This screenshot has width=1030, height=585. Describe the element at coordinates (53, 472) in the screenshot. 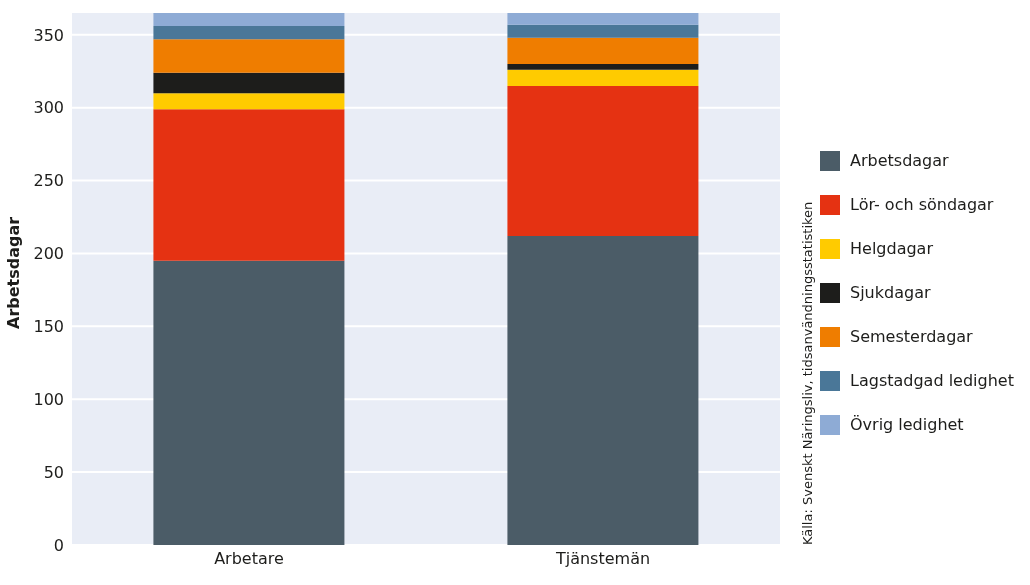

I see `y-tick-label: 50` at that location.